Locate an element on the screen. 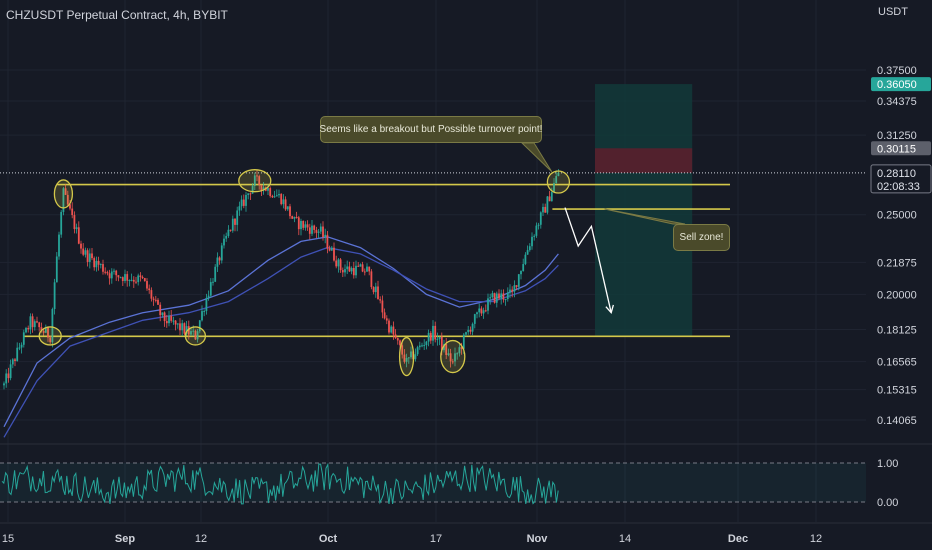  price-label-1: 0.30115 is located at coordinates (896, 149).